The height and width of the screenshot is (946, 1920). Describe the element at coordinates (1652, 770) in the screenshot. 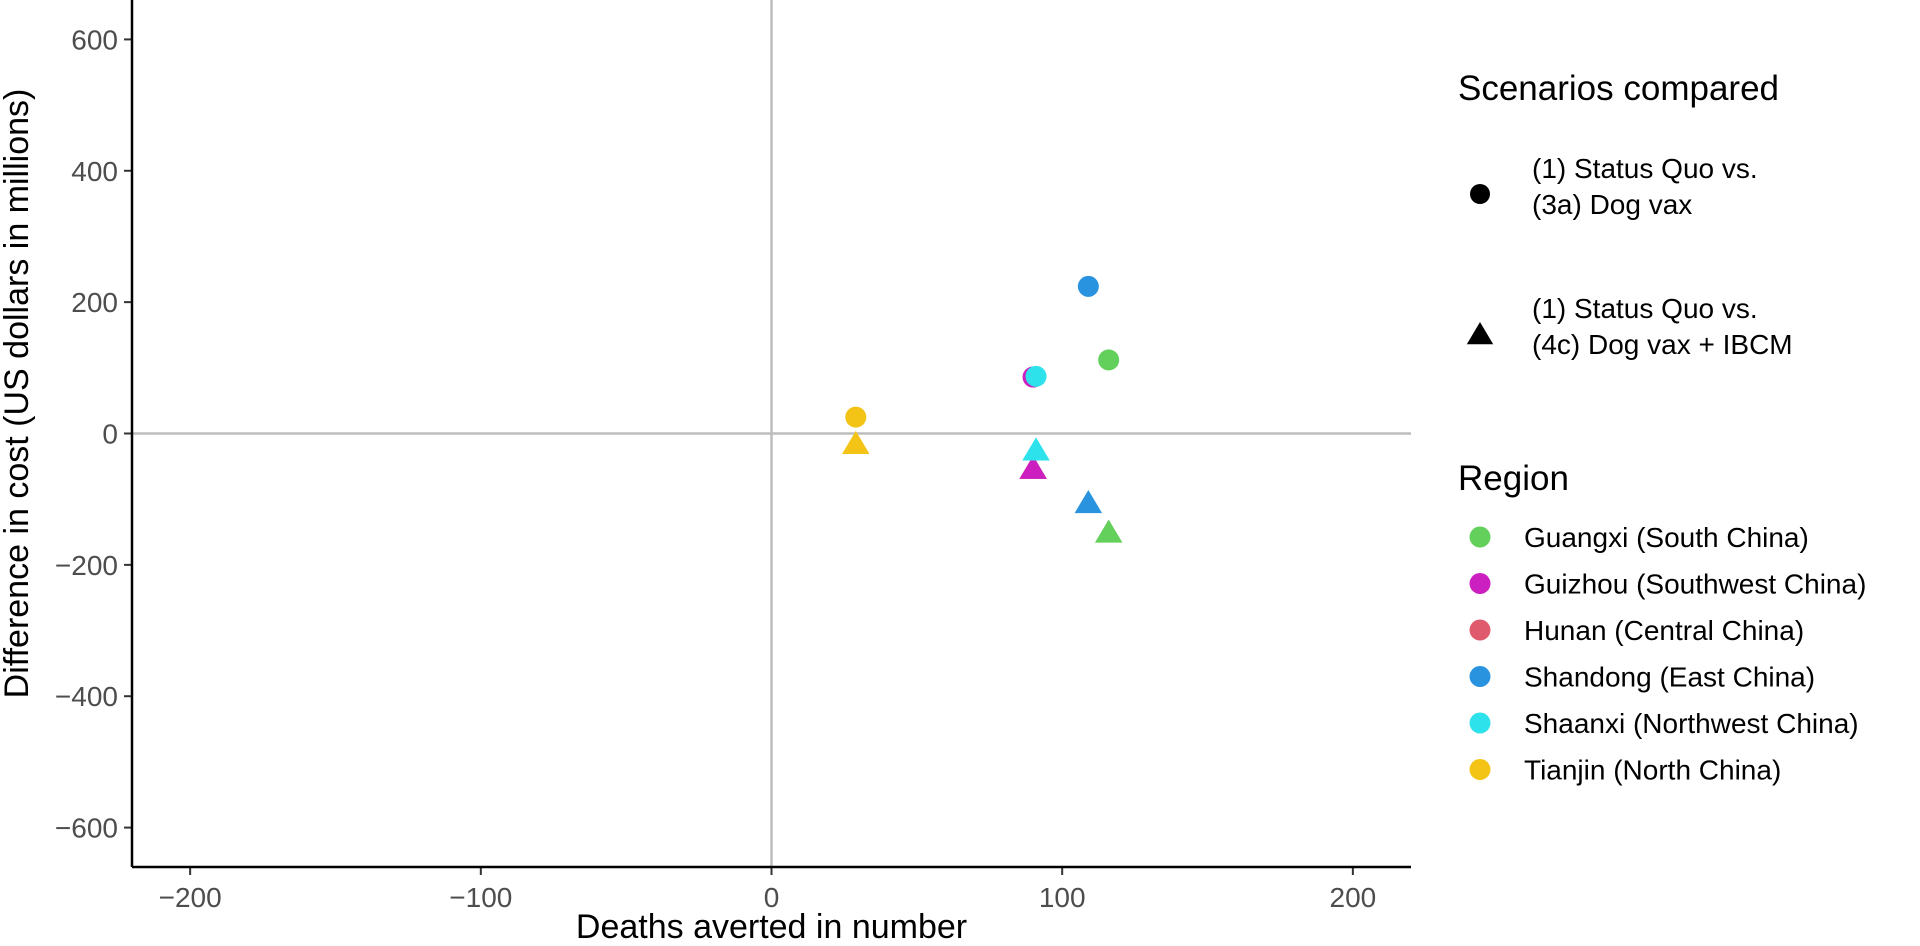

I see `legend-region-label: Tianjin (North China)` at that location.